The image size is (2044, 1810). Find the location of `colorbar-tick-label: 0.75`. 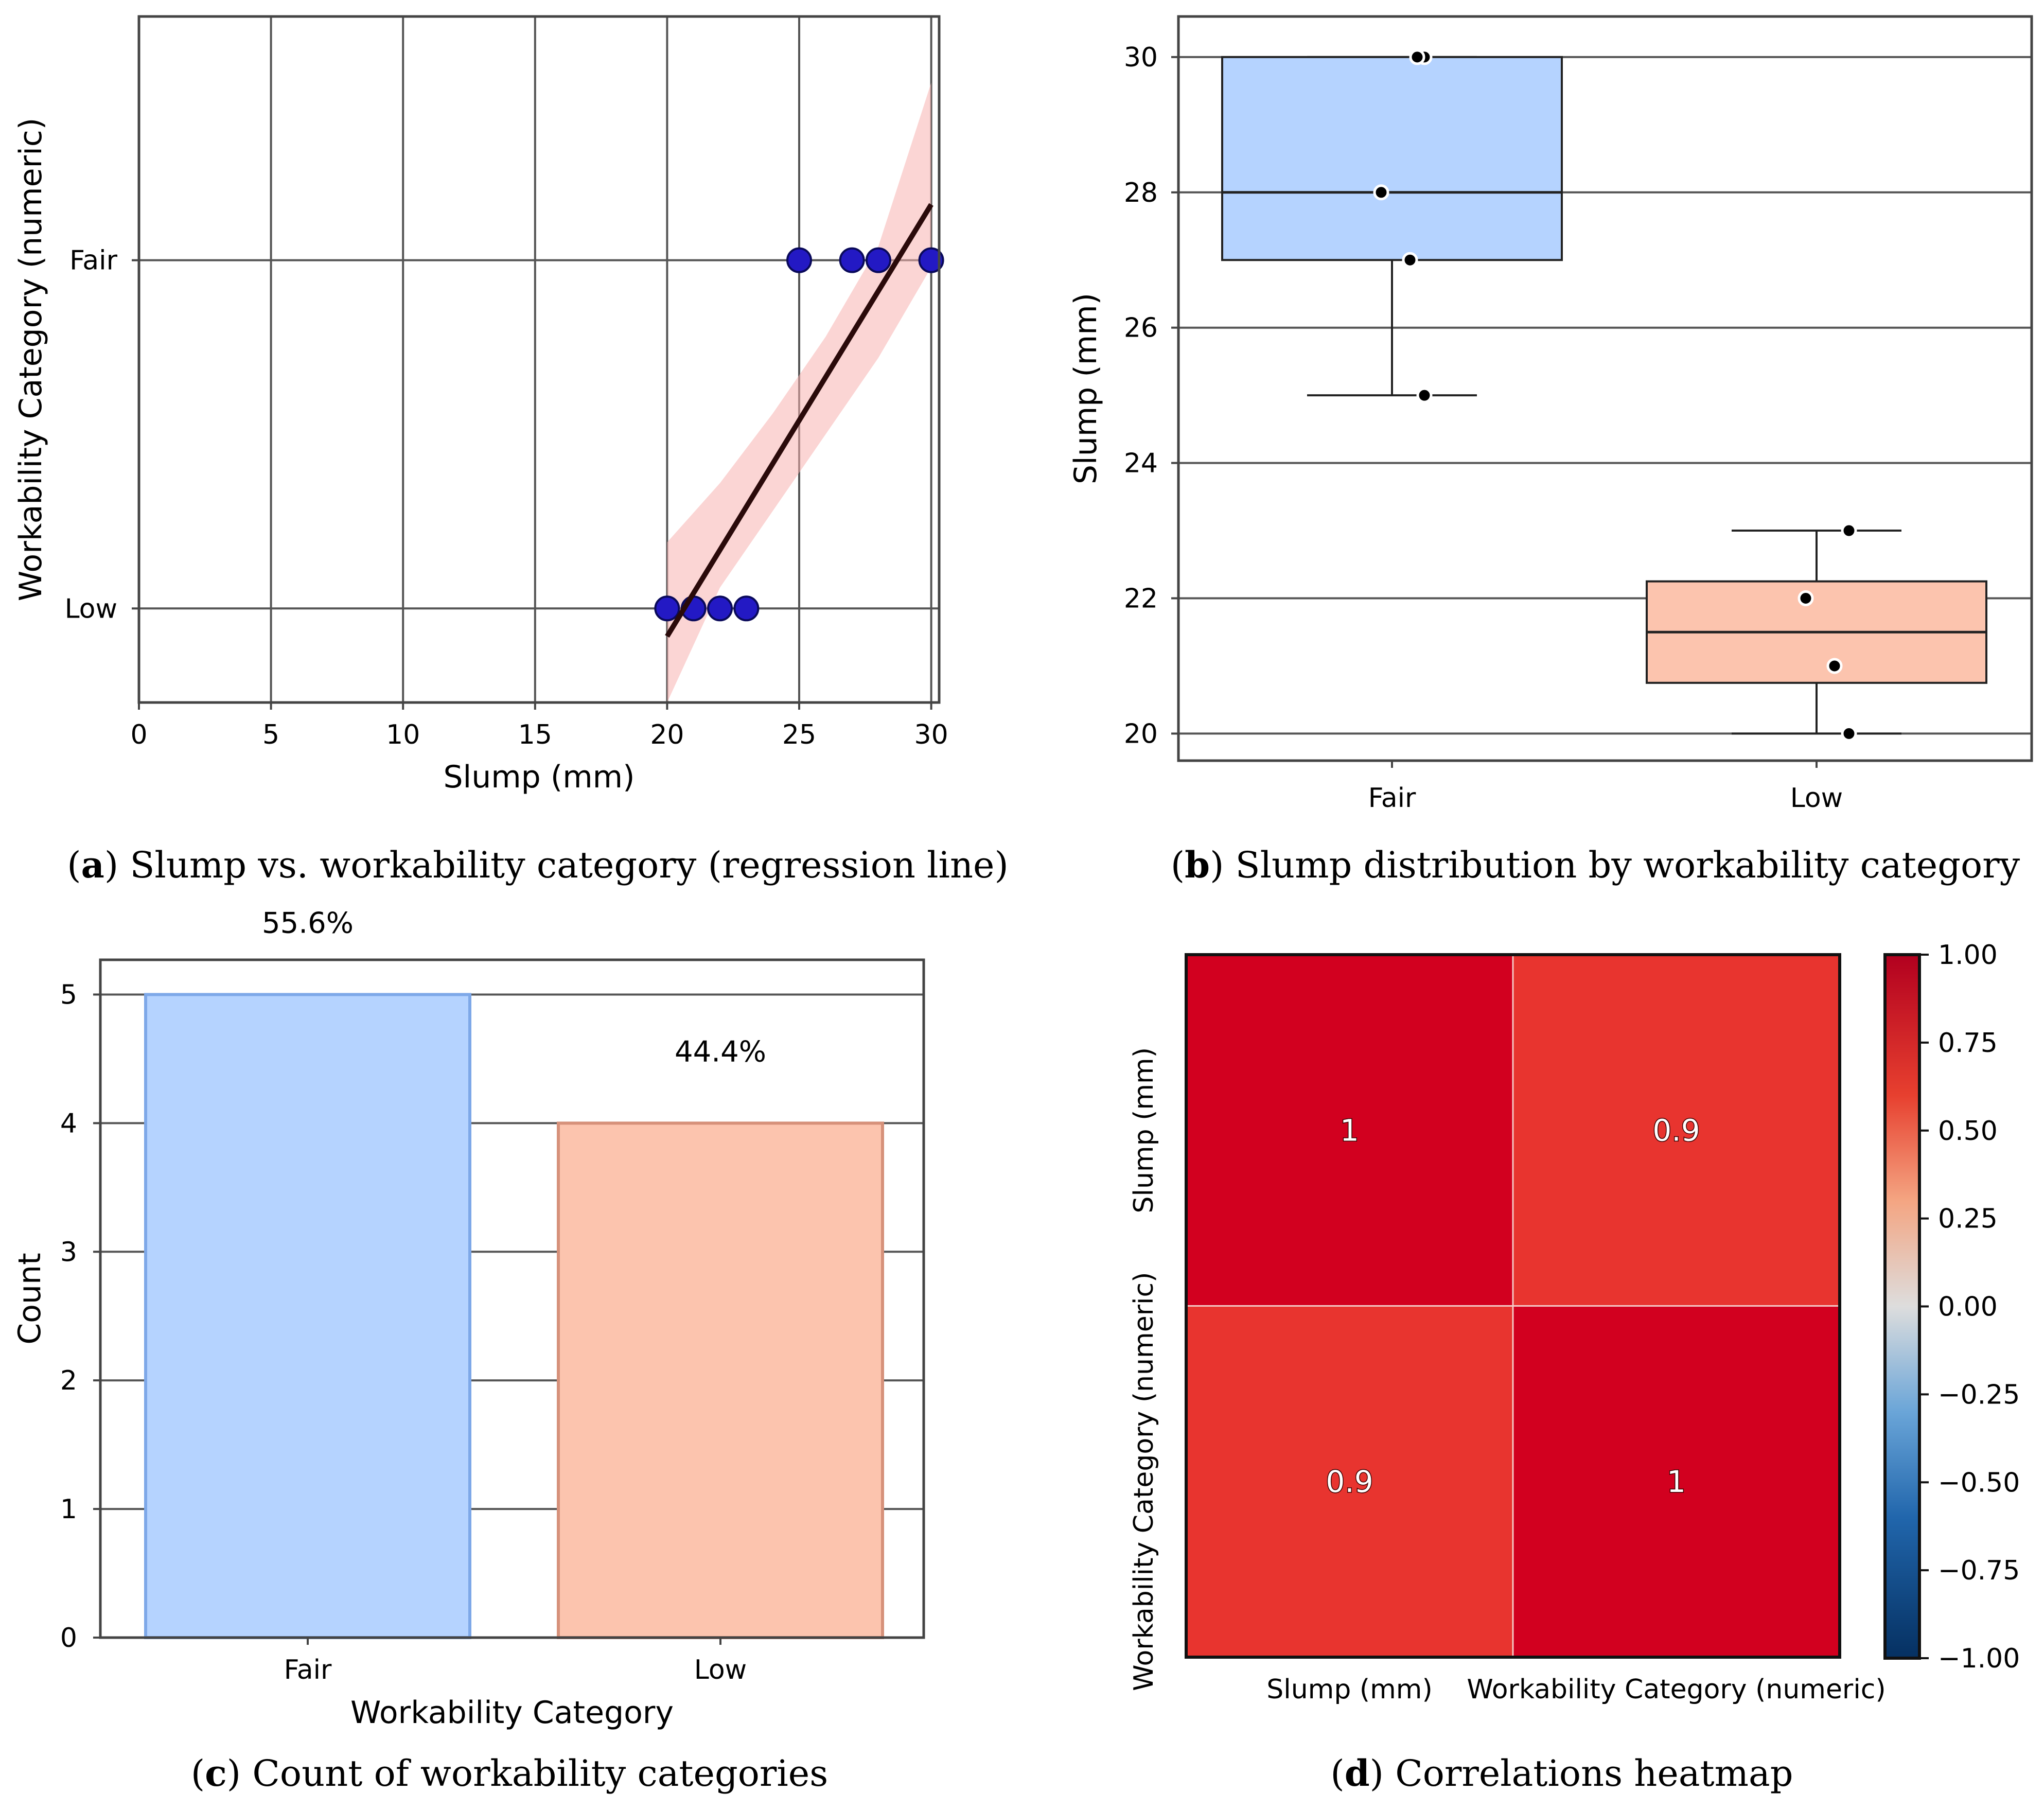

colorbar-tick-label: 0.75 is located at coordinates (1968, 1043).